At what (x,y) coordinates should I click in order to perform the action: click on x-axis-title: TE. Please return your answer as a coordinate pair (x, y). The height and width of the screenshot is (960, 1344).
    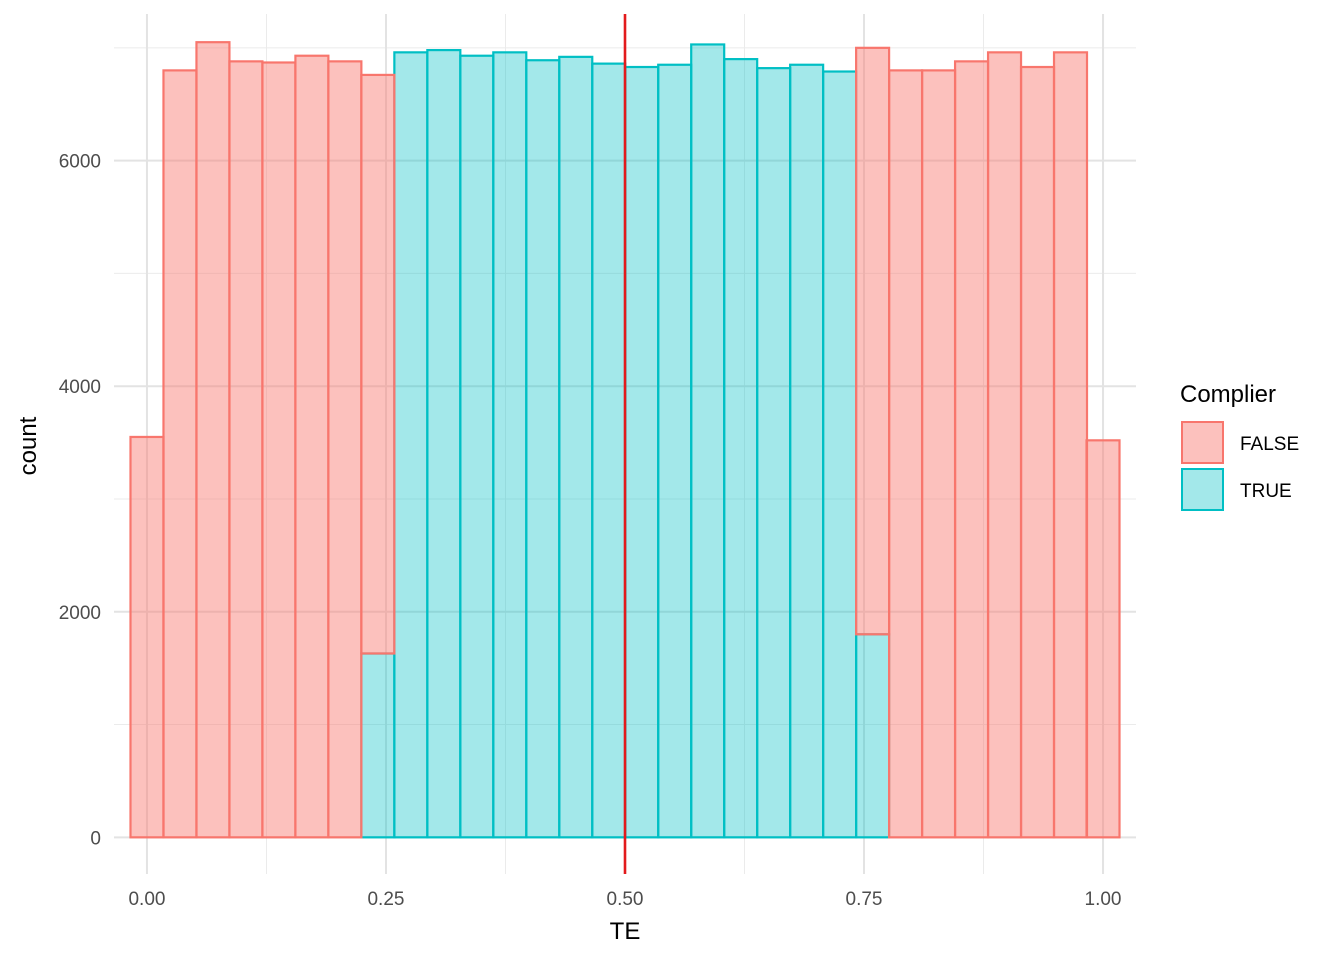
    Looking at the image, I should click on (625, 931).